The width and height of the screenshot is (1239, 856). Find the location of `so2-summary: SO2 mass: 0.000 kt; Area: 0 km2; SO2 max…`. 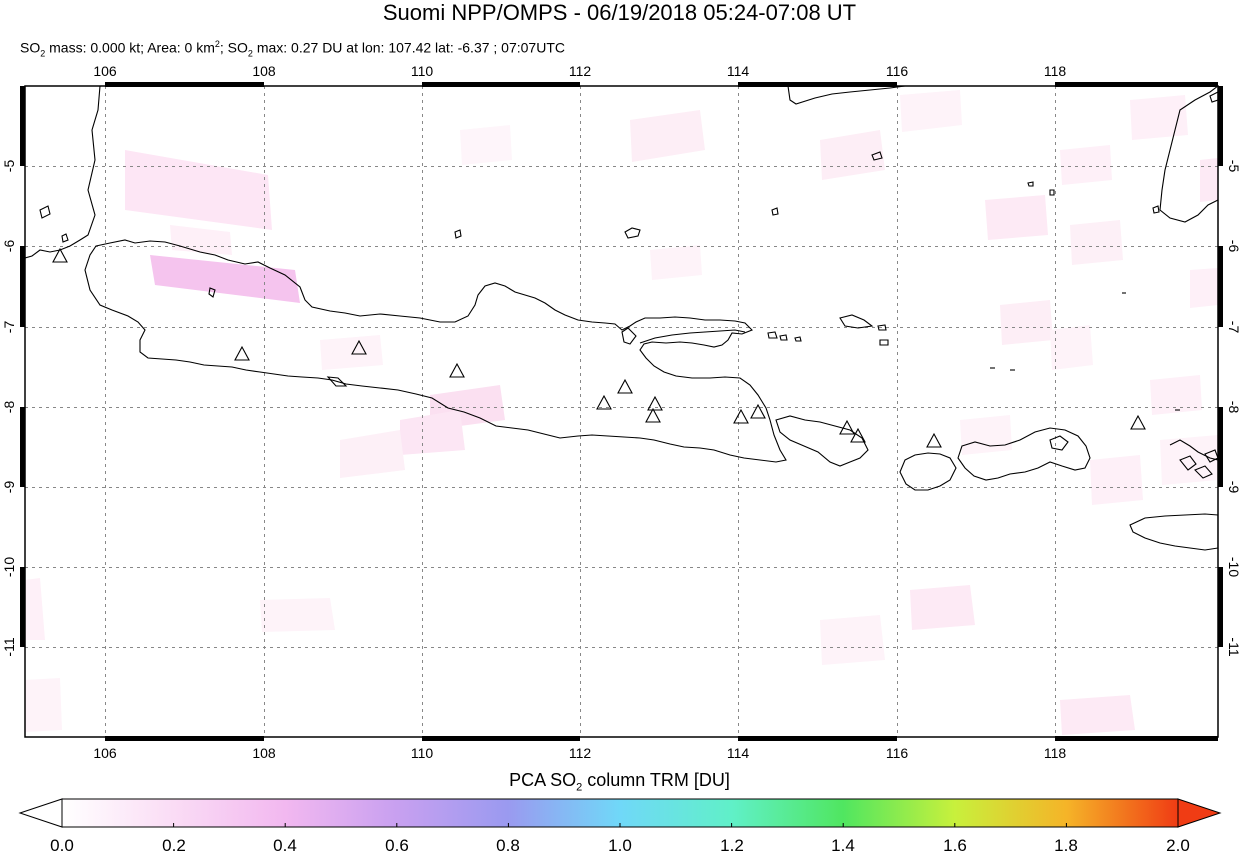

so2-summary: SO2 mass: 0.000 kt; Area: 0 km2; SO2 max… is located at coordinates (292, 49).